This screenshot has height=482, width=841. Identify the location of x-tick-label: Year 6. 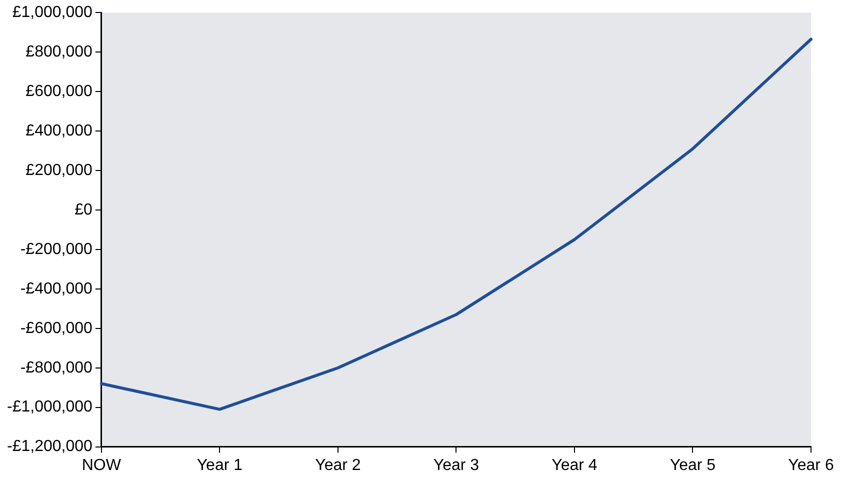
(811, 465).